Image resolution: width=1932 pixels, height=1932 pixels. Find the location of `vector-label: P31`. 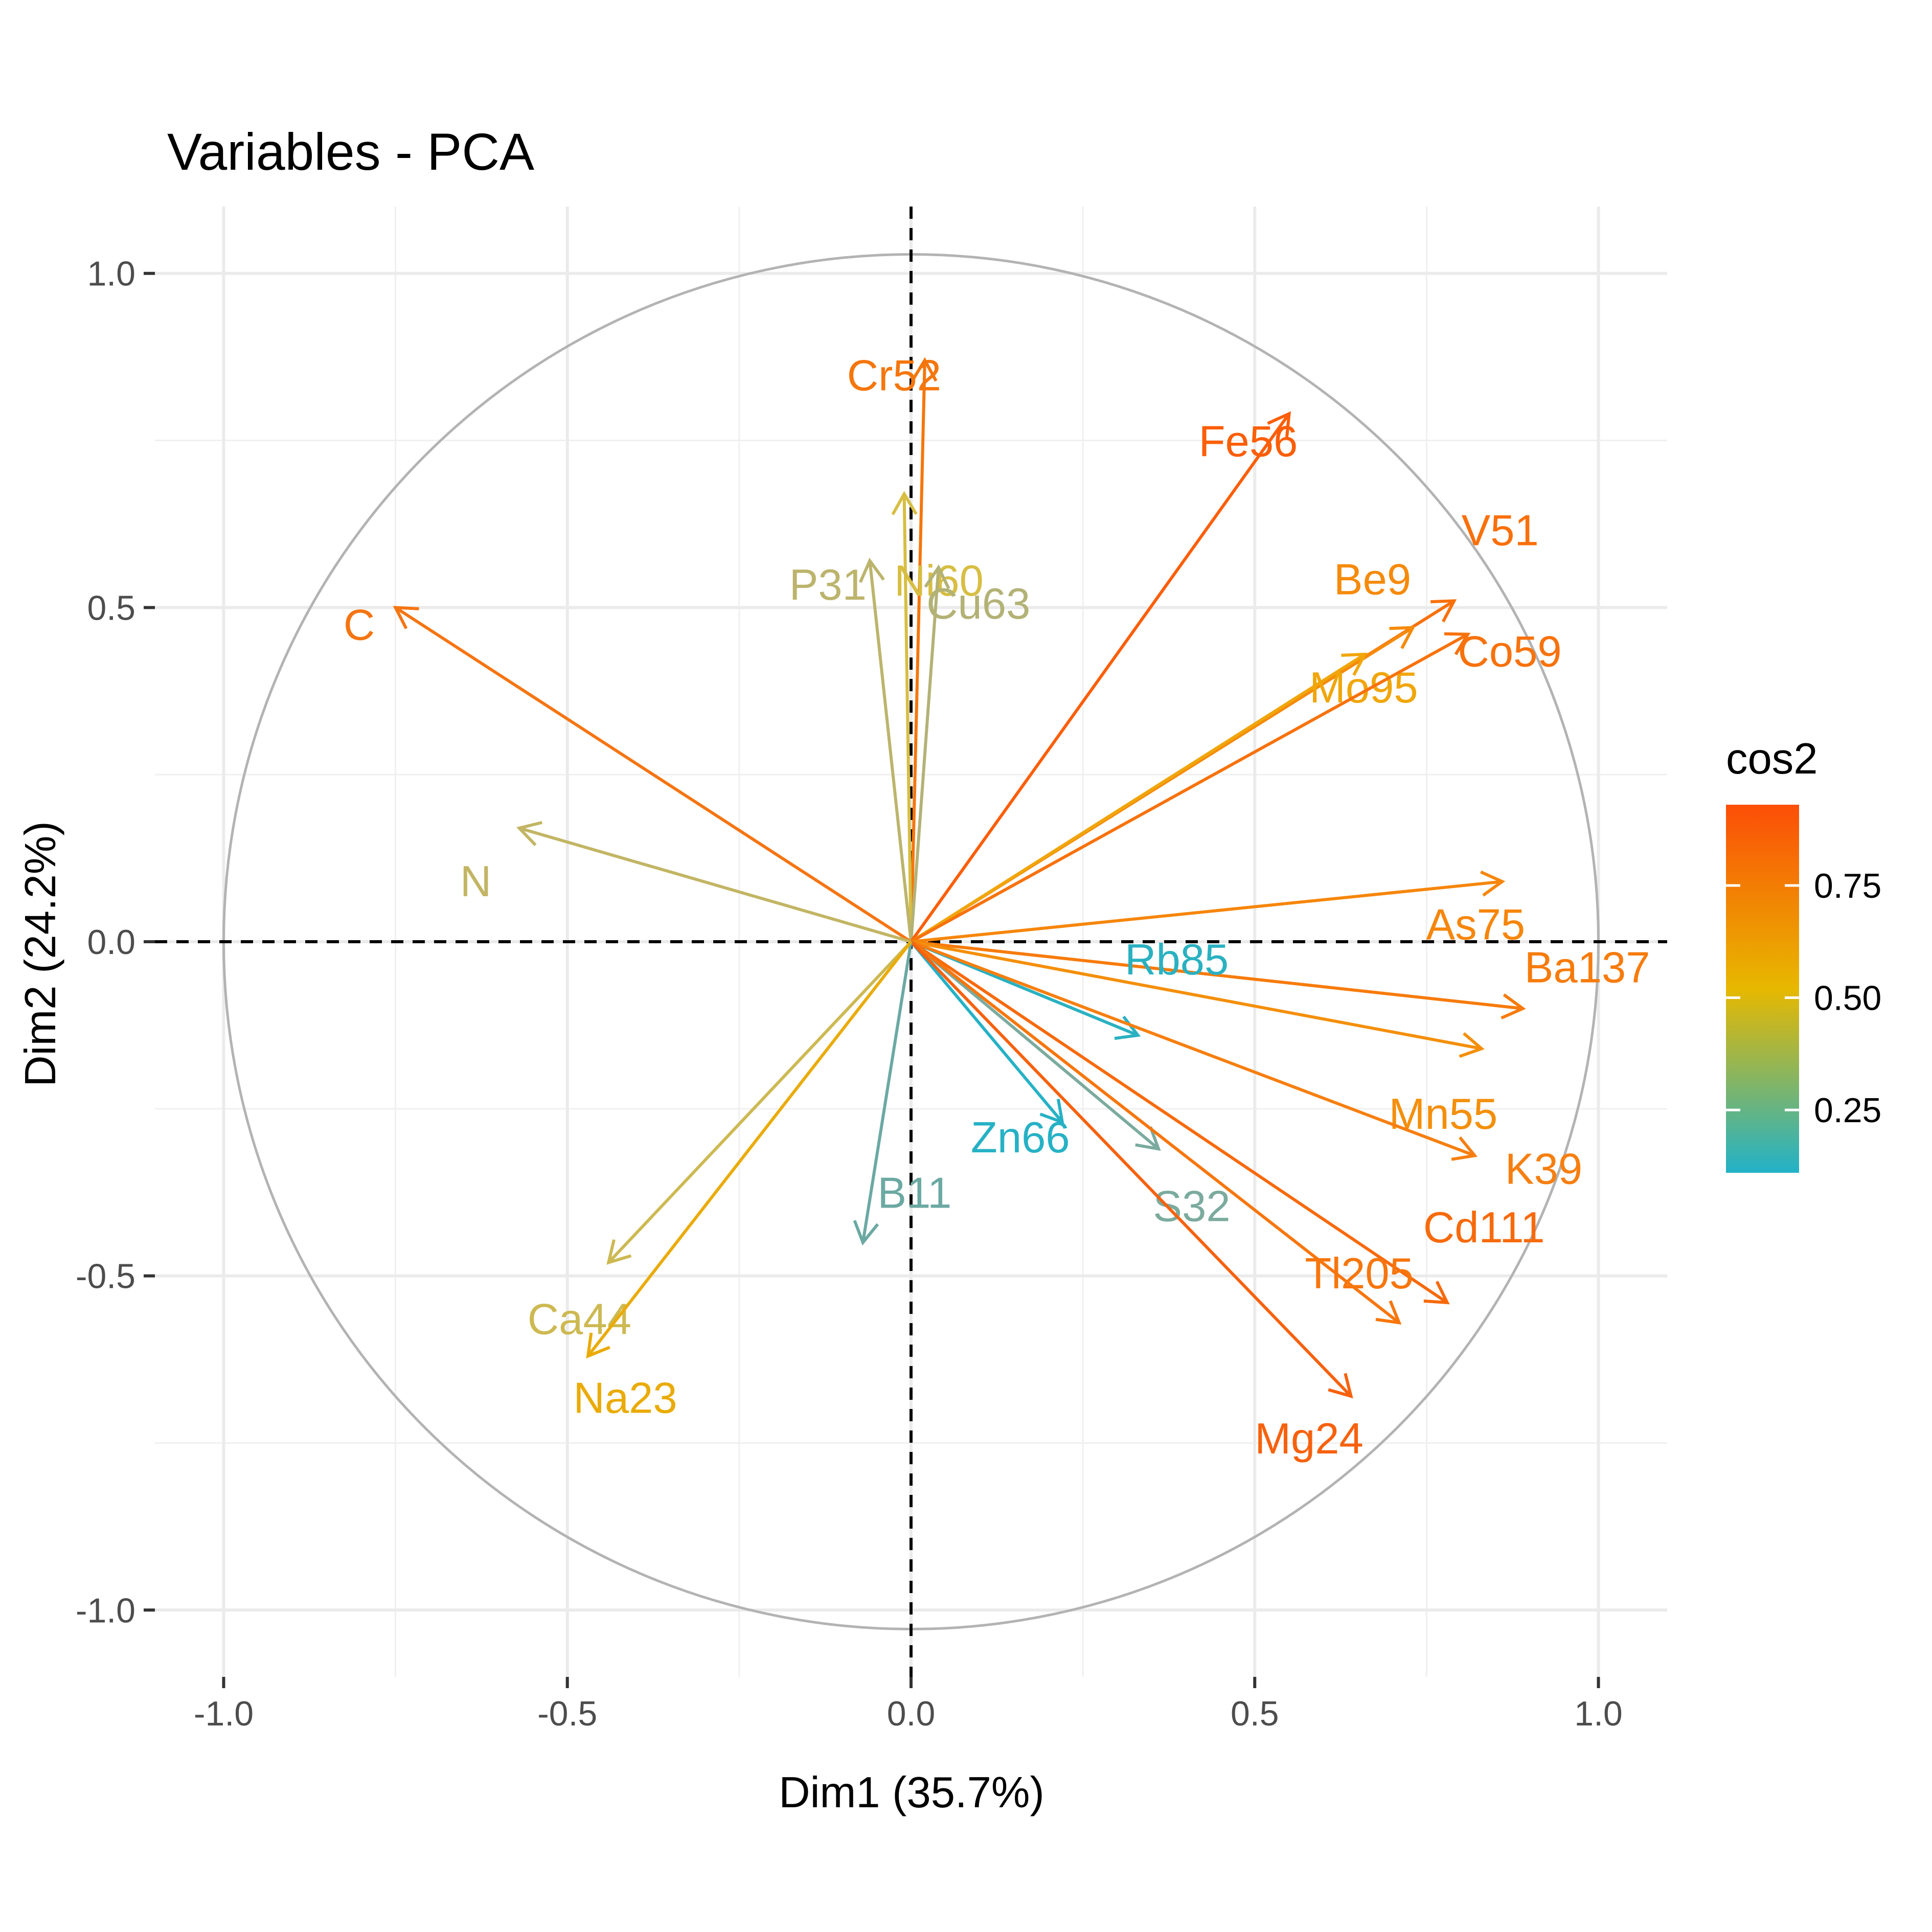

vector-label: P31 is located at coordinates (828, 585).